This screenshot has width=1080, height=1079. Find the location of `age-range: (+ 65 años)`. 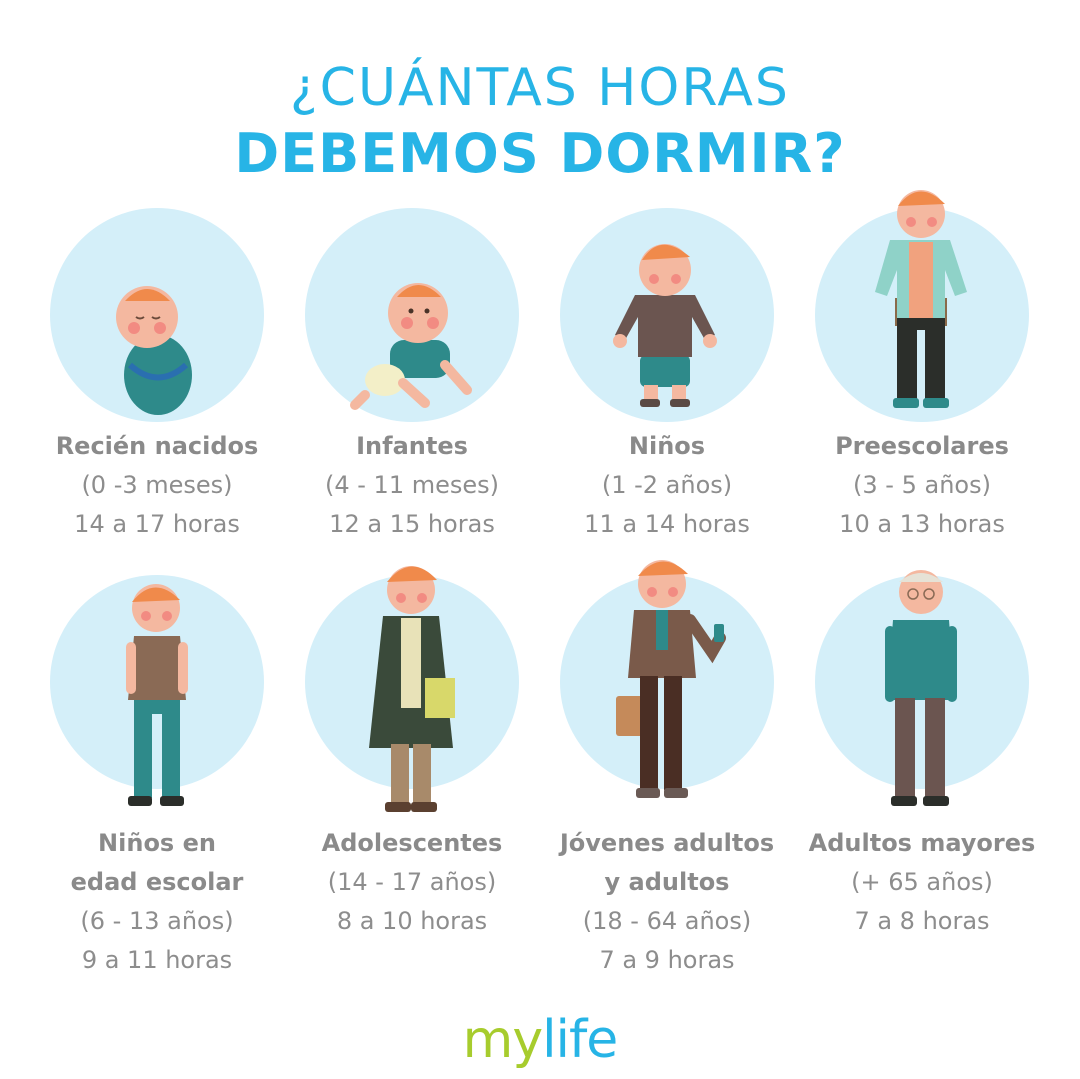

age-range: (+ 65 años) is located at coordinates (922, 882).